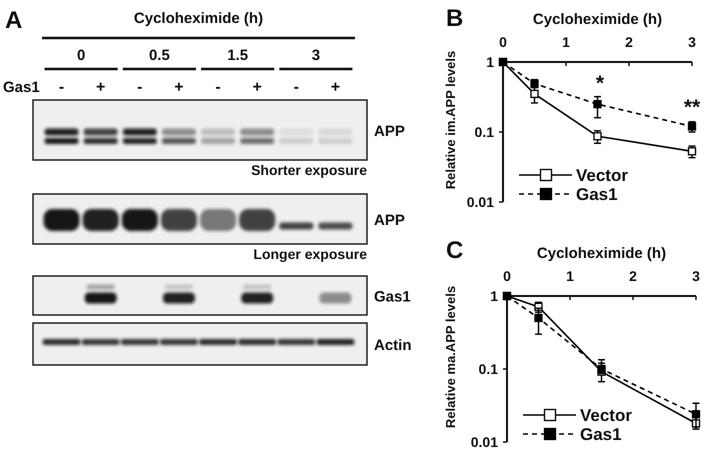 This screenshot has height=453, width=720. Describe the element at coordinates (81, 55) in the screenshot. I see `category-label: 0` at that location.